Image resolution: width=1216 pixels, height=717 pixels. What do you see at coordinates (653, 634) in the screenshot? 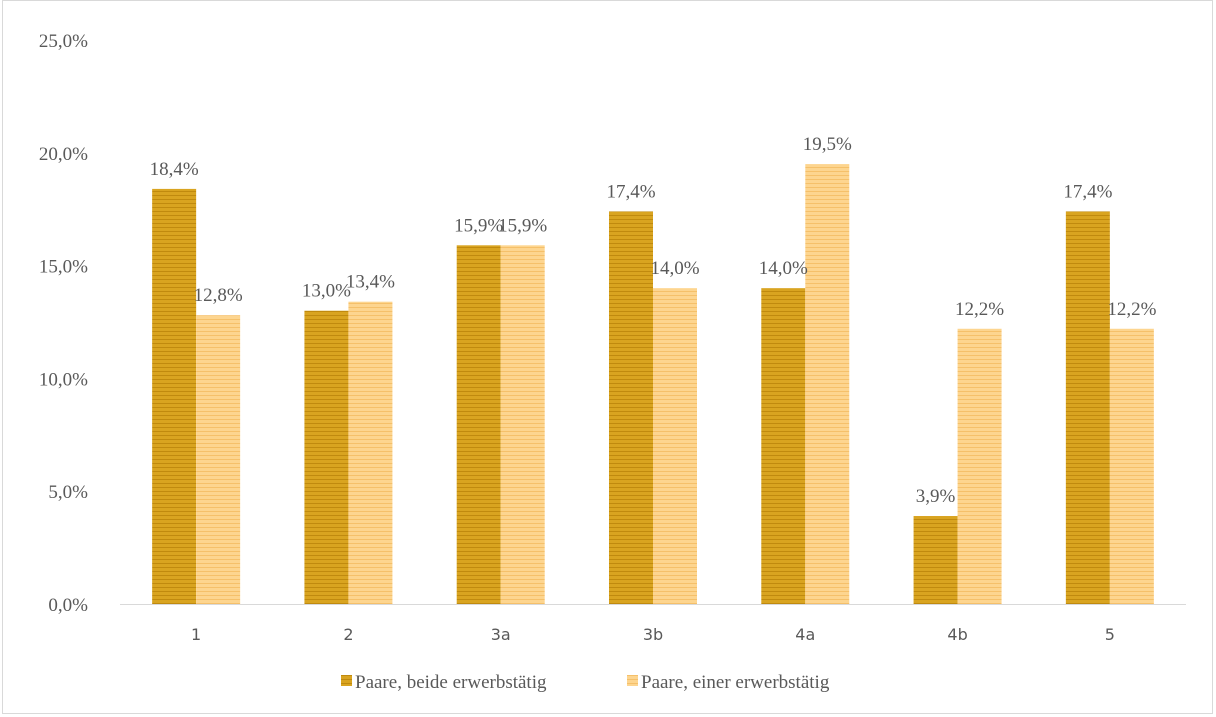
I see `x-tick-label: 3b` at bounding box center [653, 634].